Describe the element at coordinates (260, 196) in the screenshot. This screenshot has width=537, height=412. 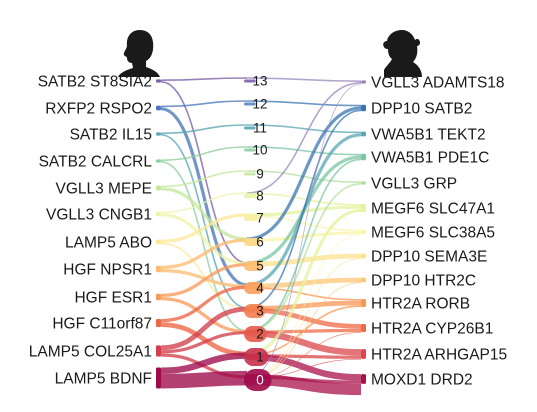
I see `middle-label-8: 8` at that location.